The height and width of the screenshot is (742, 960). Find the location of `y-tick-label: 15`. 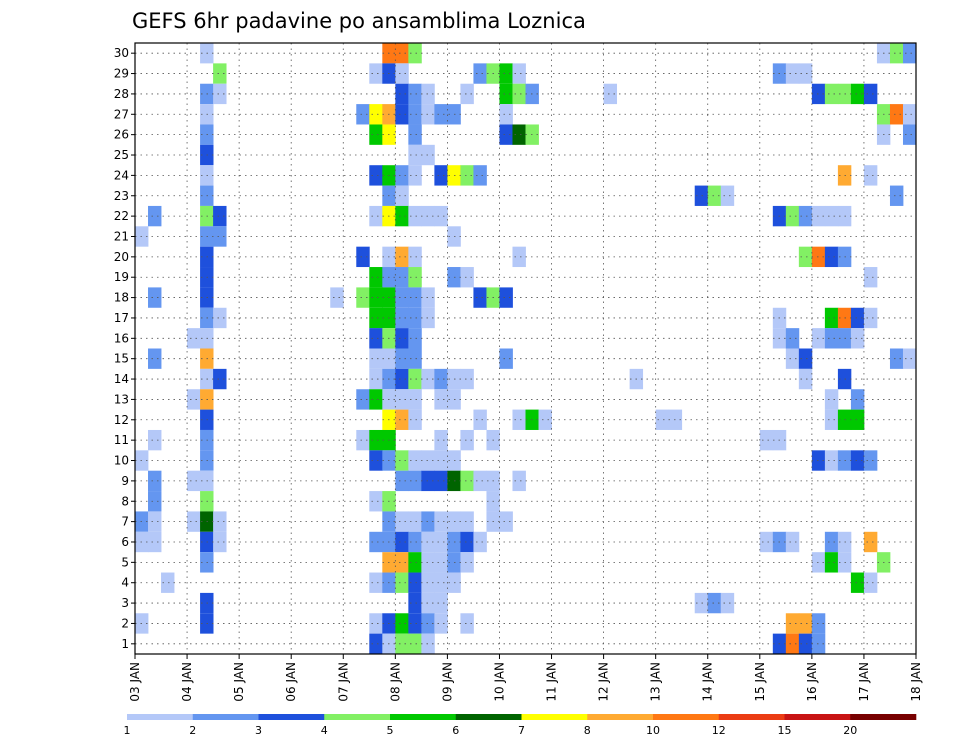

y-tick-label: 15 is located at coordinates (121, 359).